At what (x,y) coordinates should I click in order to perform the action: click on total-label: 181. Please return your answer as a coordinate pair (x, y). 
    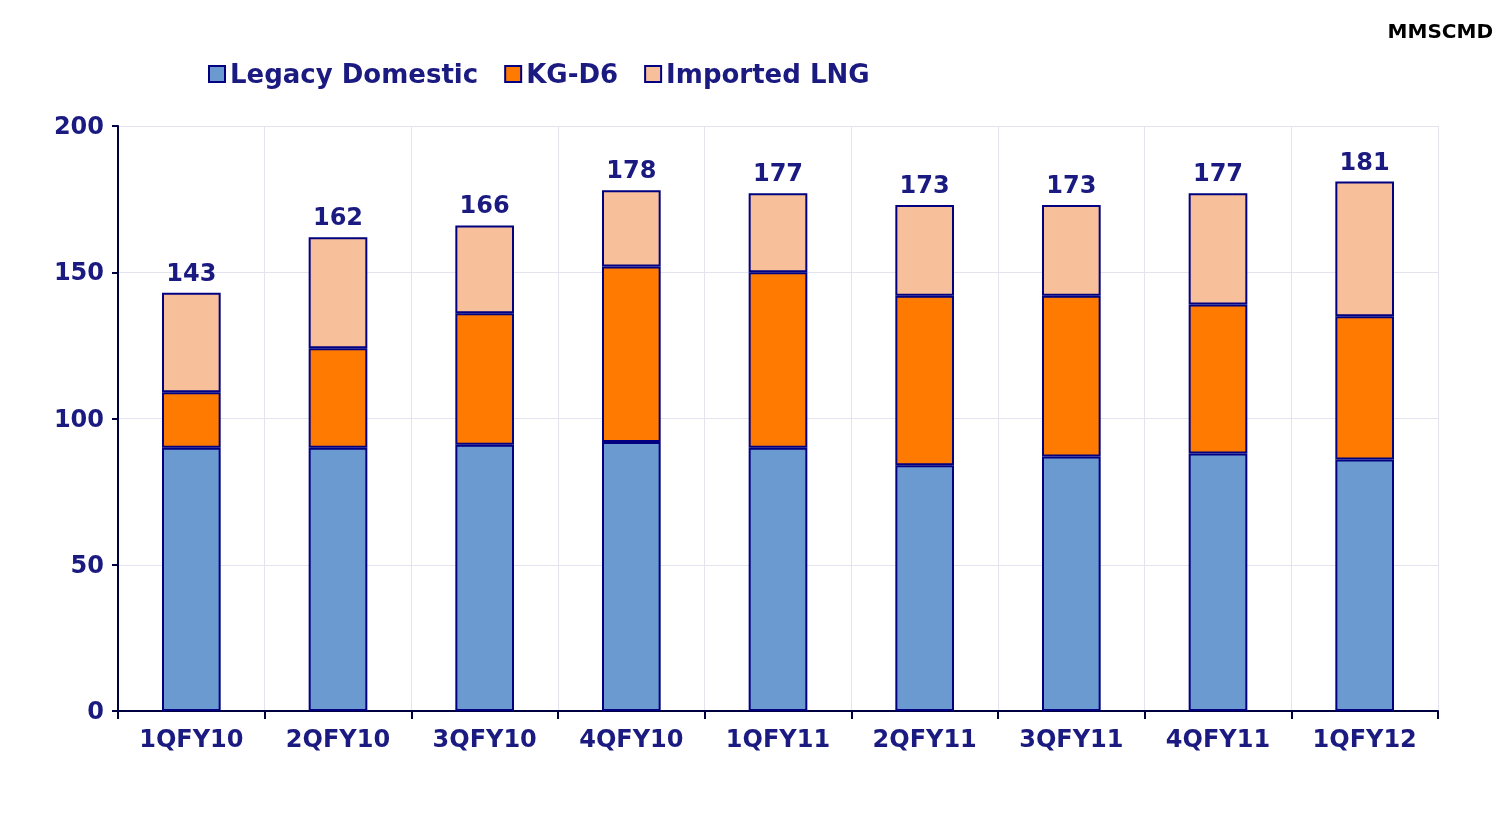
    Looking at the image, I should click on (1364, 161).